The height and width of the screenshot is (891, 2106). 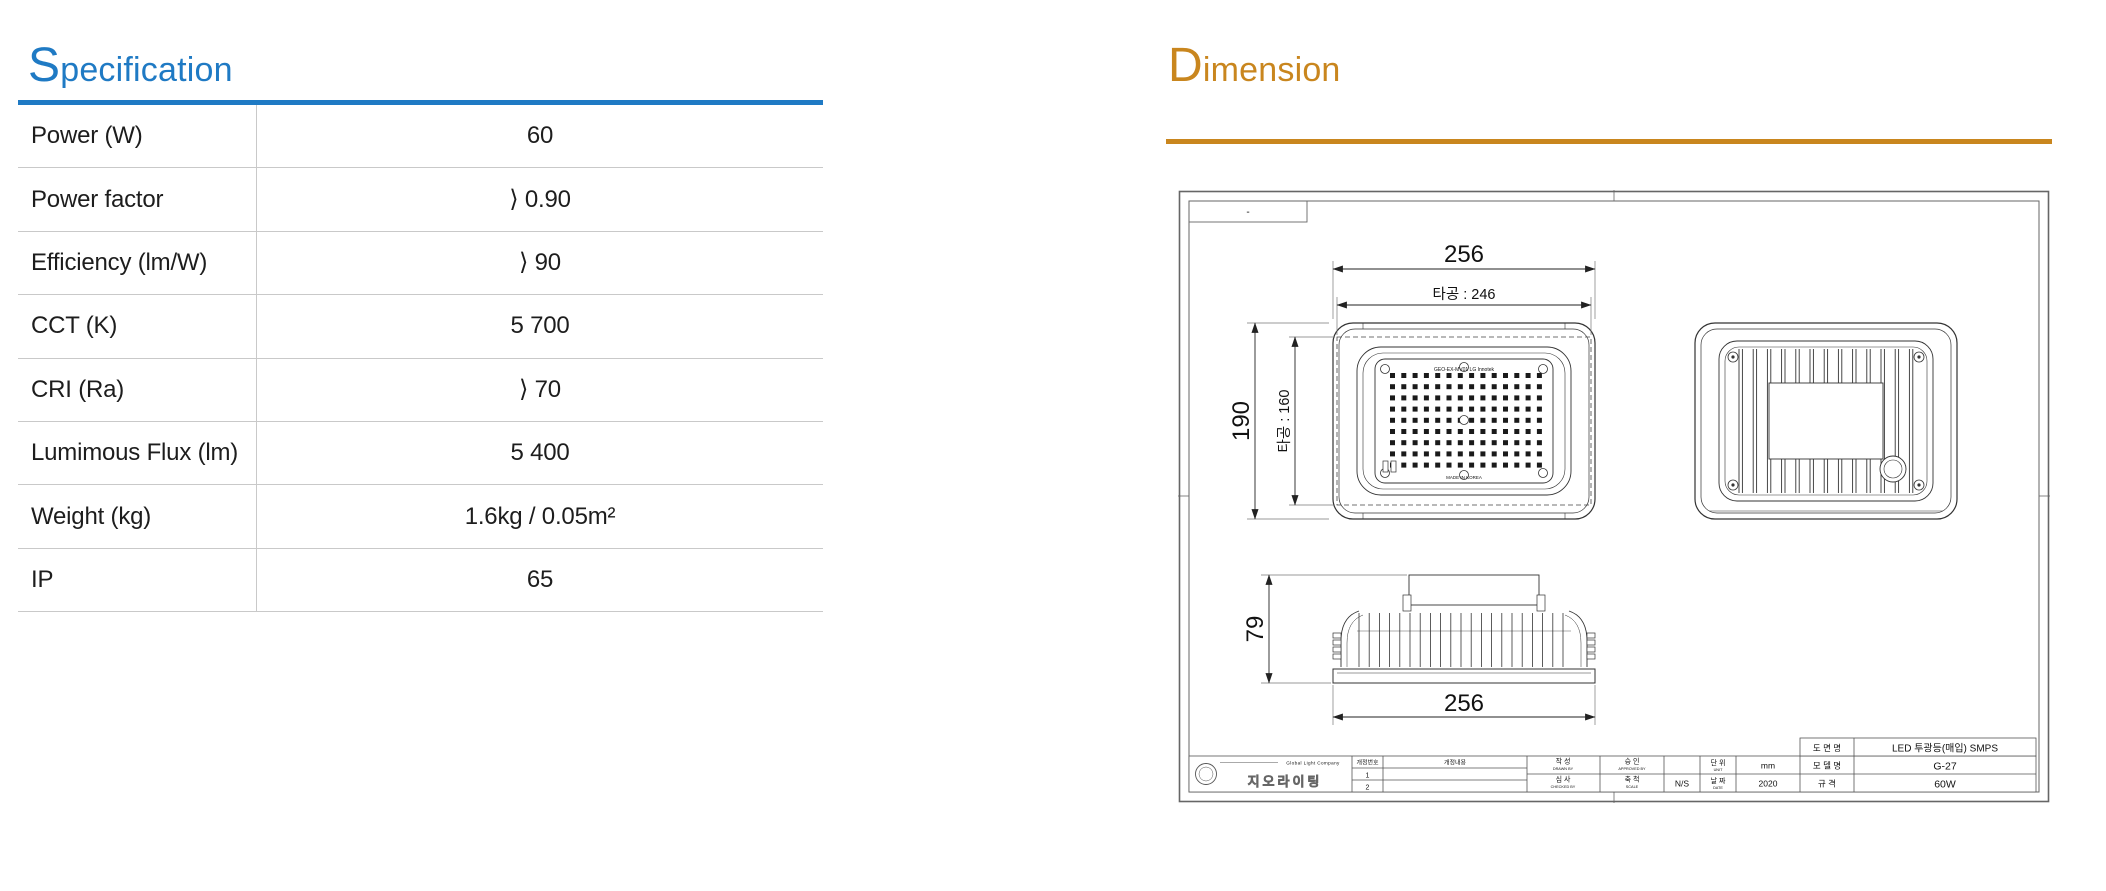 I want to click on rev-content-header: 개정내용, so click(x=1455, y=763).